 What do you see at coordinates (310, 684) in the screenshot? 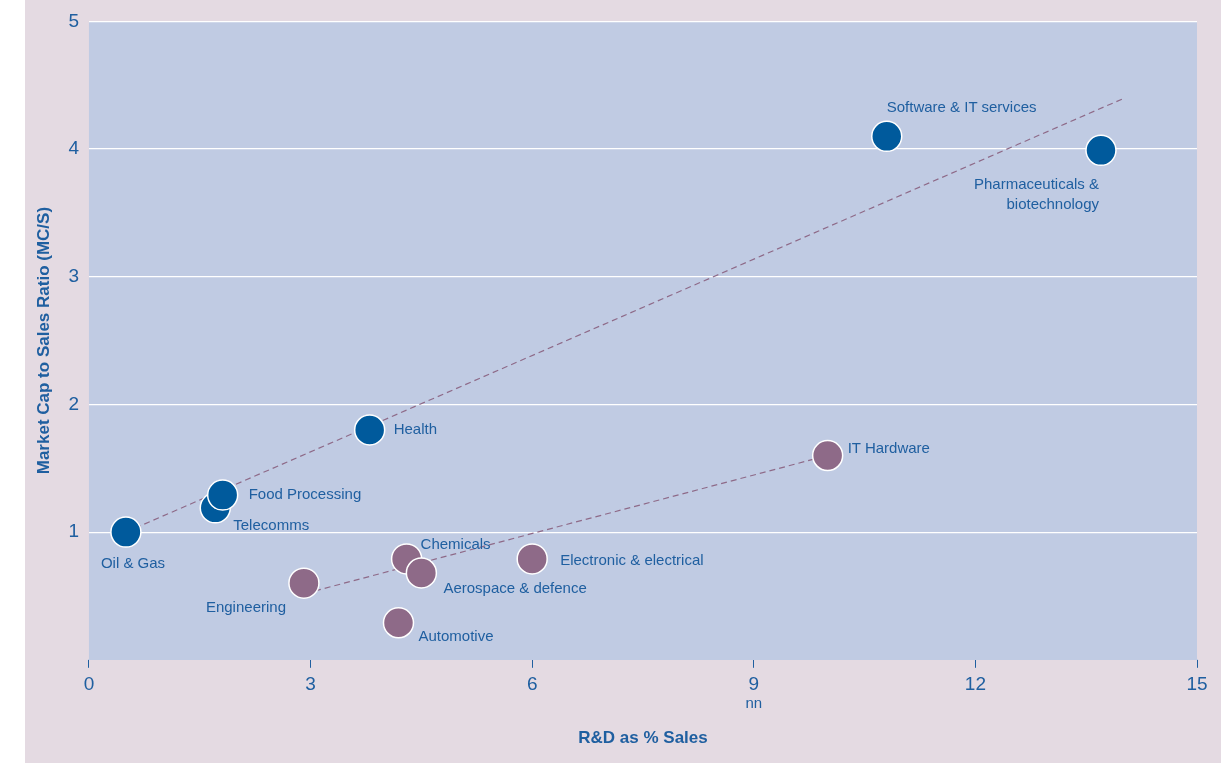
I see `x-tick-label: 3` at bounding box center [310, 684].